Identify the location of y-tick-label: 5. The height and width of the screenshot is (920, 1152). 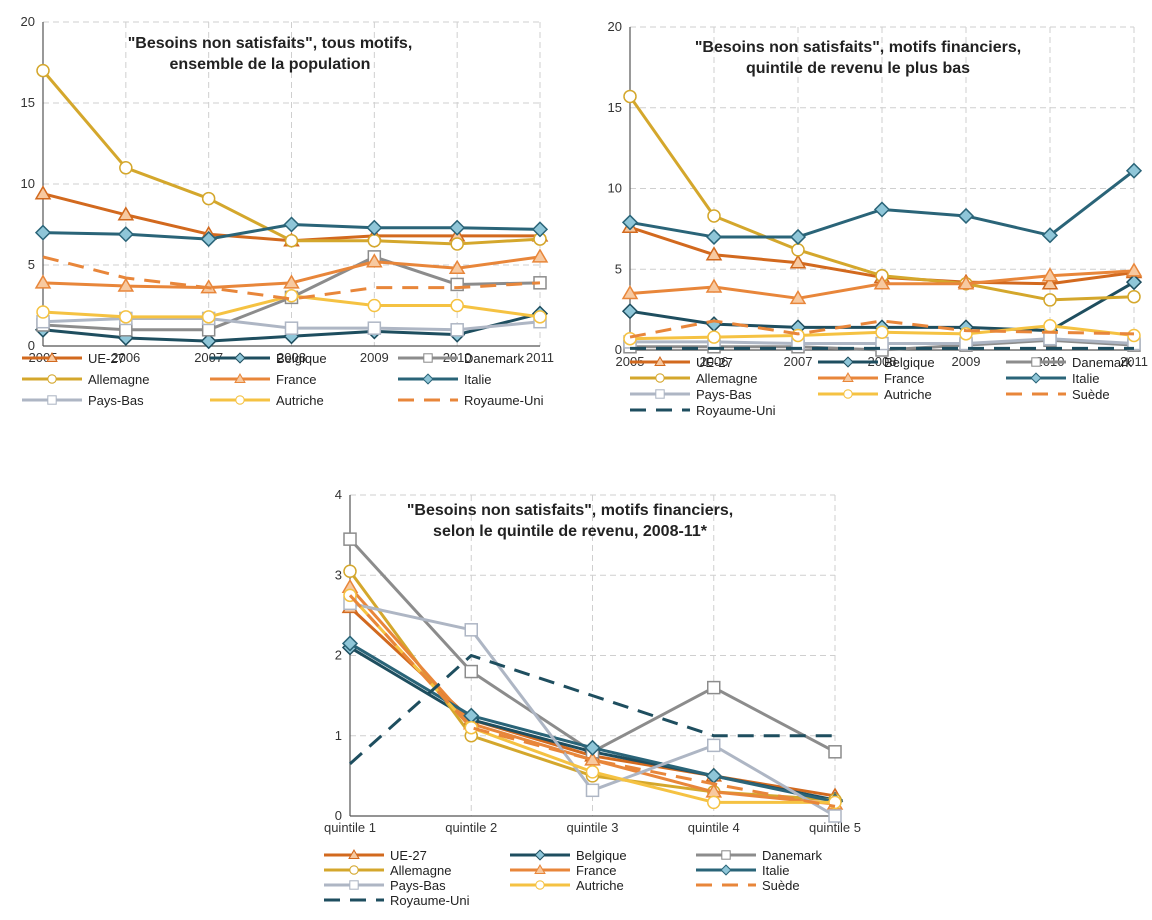
(31, 264).